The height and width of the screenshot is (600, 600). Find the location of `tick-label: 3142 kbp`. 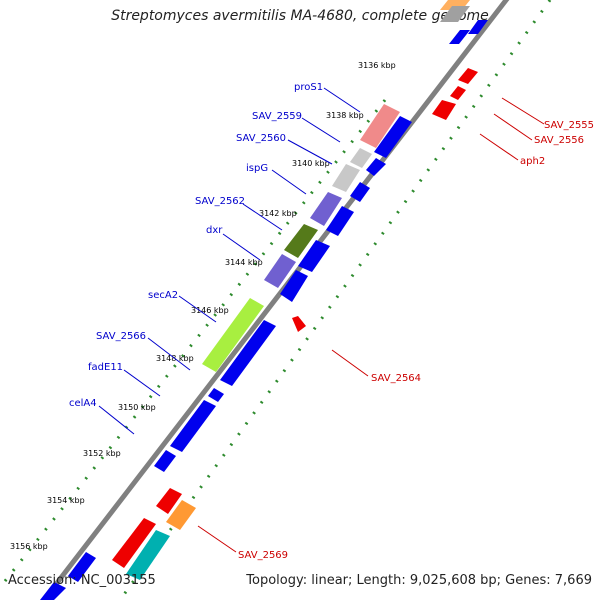

tick-label: 3142 kbp is located at coordinates (278, 213).